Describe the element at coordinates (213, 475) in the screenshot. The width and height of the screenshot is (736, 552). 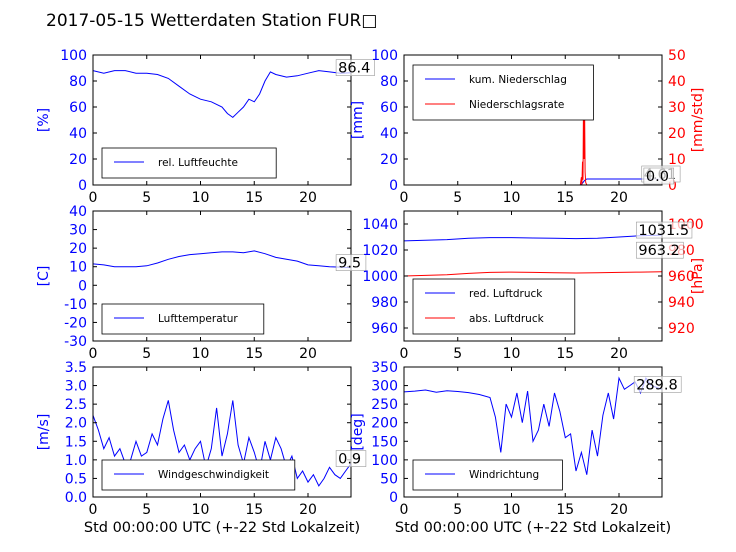
I see `windspeed-legend-label: Windgeschwindigkeit` at that location.